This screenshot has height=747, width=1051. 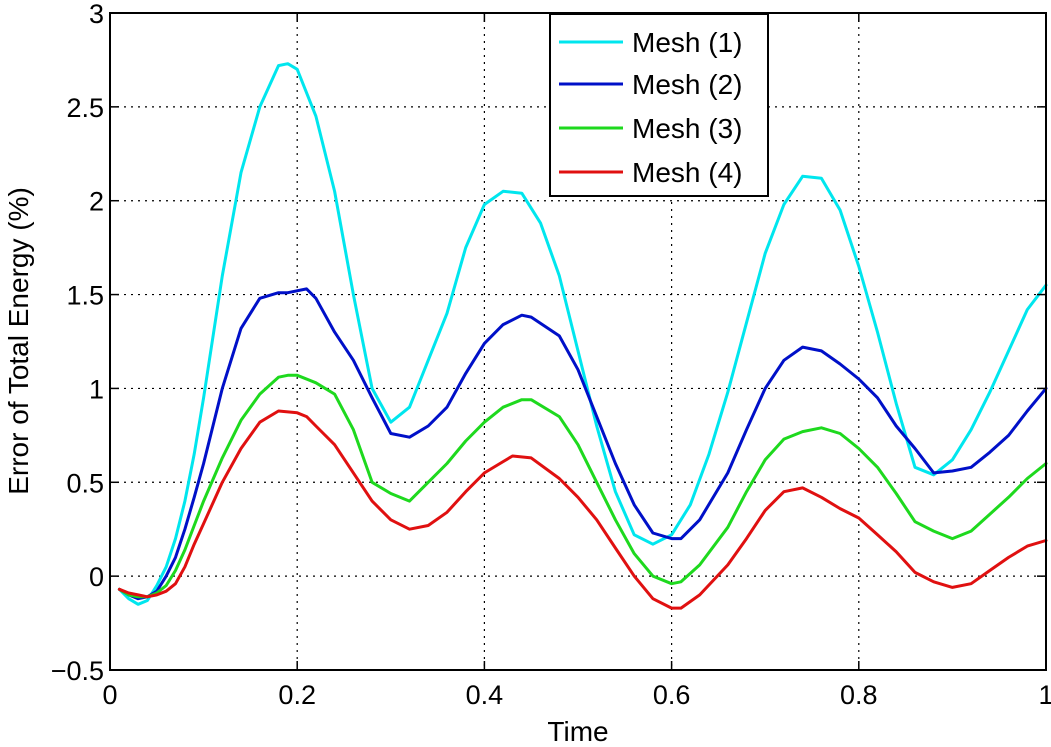 I want to click on x-tick-label: 0.6, so click(x=672, y=695).